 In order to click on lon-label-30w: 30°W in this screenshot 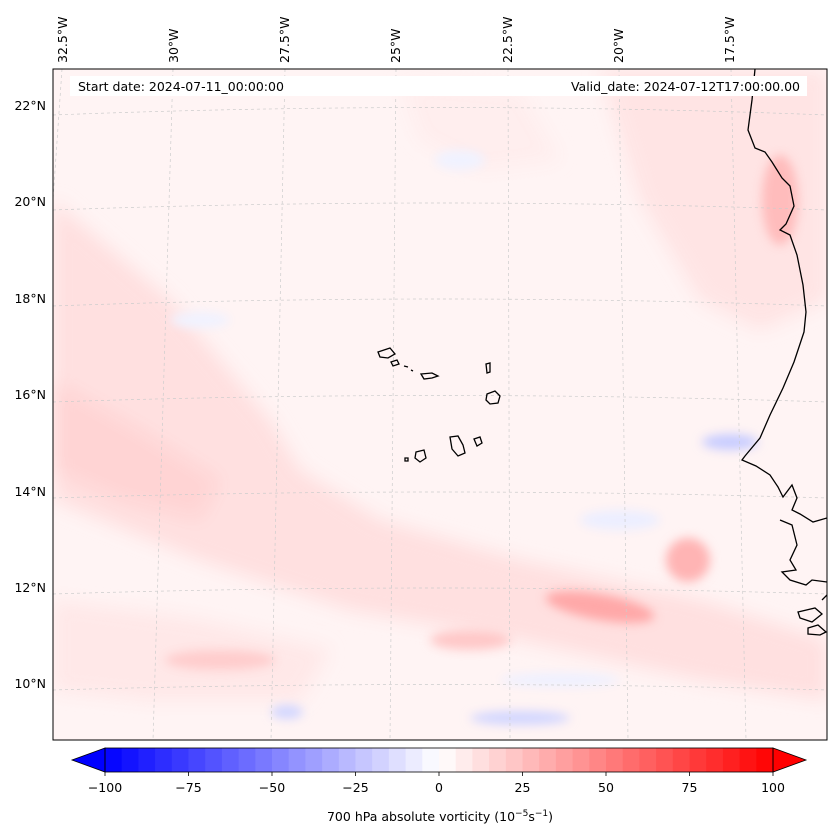, I will do `click(173, 45)`.